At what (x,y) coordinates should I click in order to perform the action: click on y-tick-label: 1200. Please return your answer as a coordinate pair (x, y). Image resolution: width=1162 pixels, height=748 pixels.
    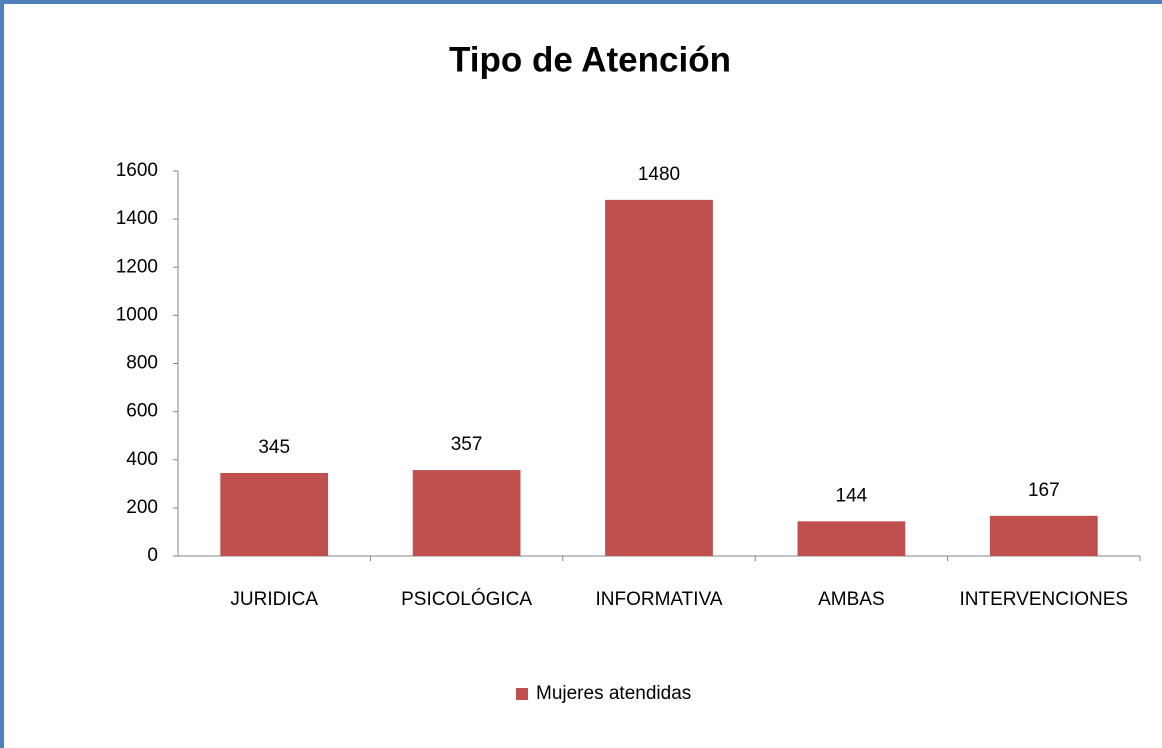
    Looking at the image, I should click on (137, 266).